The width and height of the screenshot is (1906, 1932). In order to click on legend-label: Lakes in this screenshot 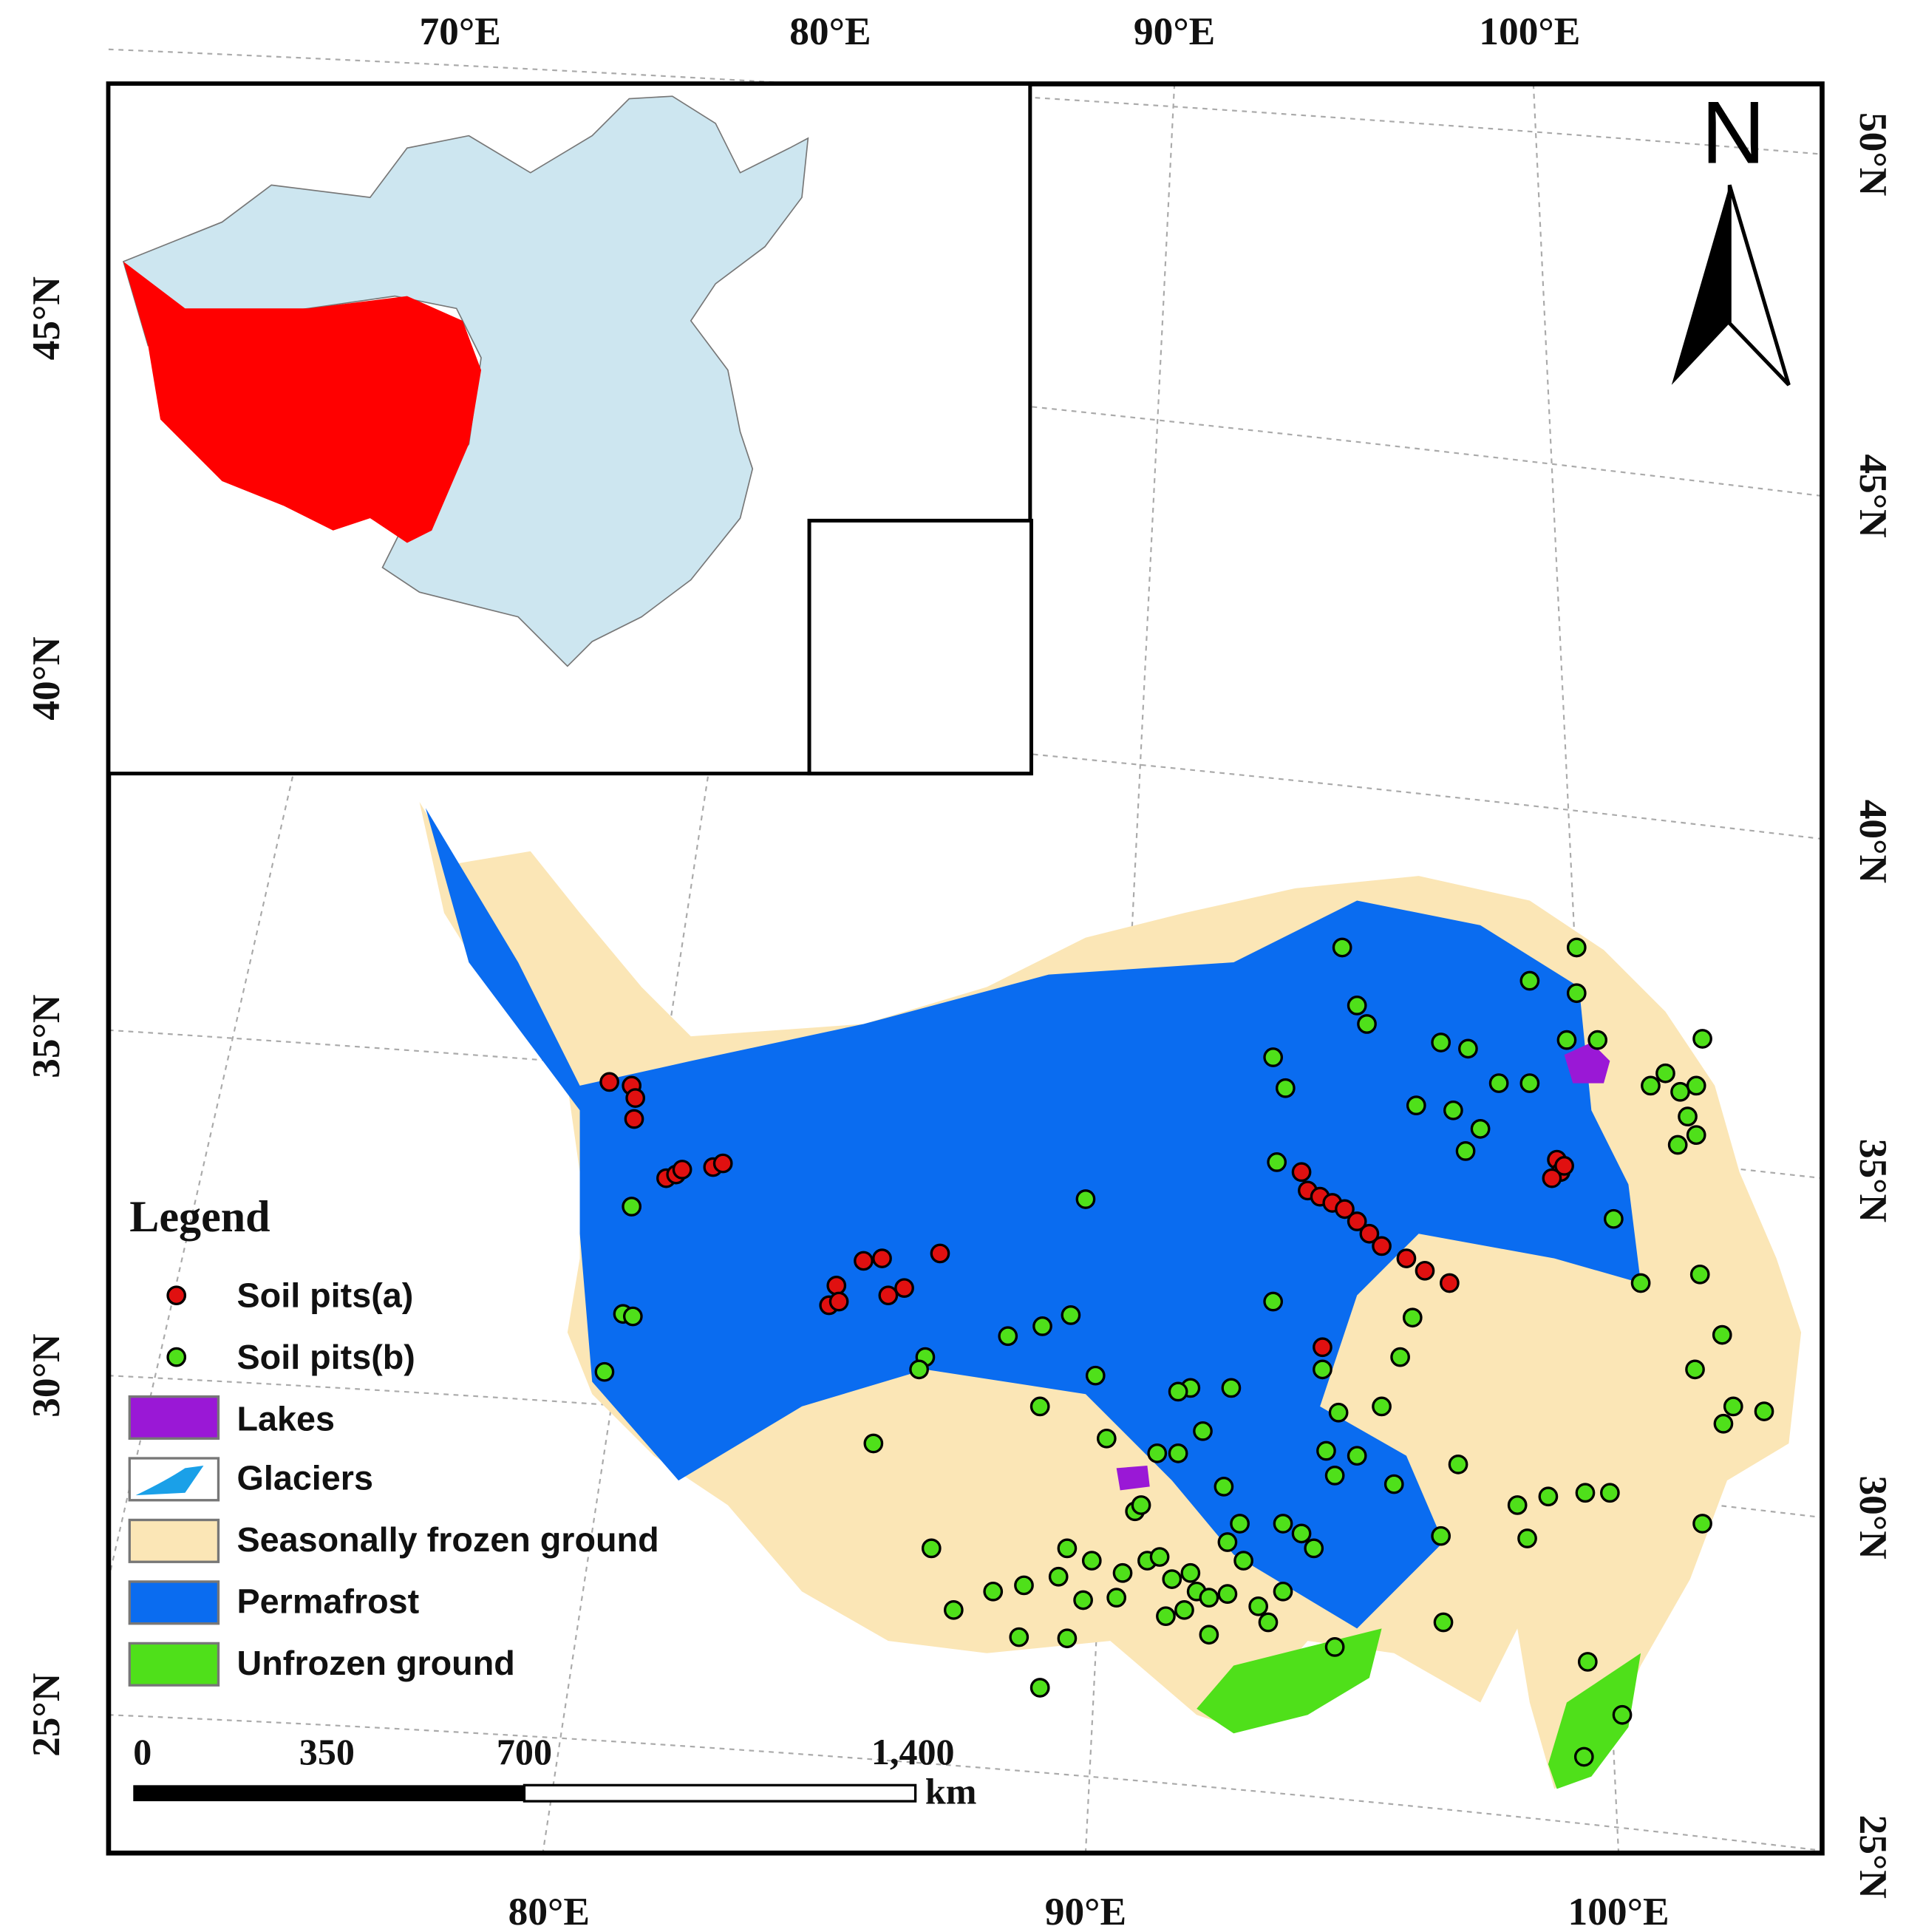, I will do `click(286, 1418)`.